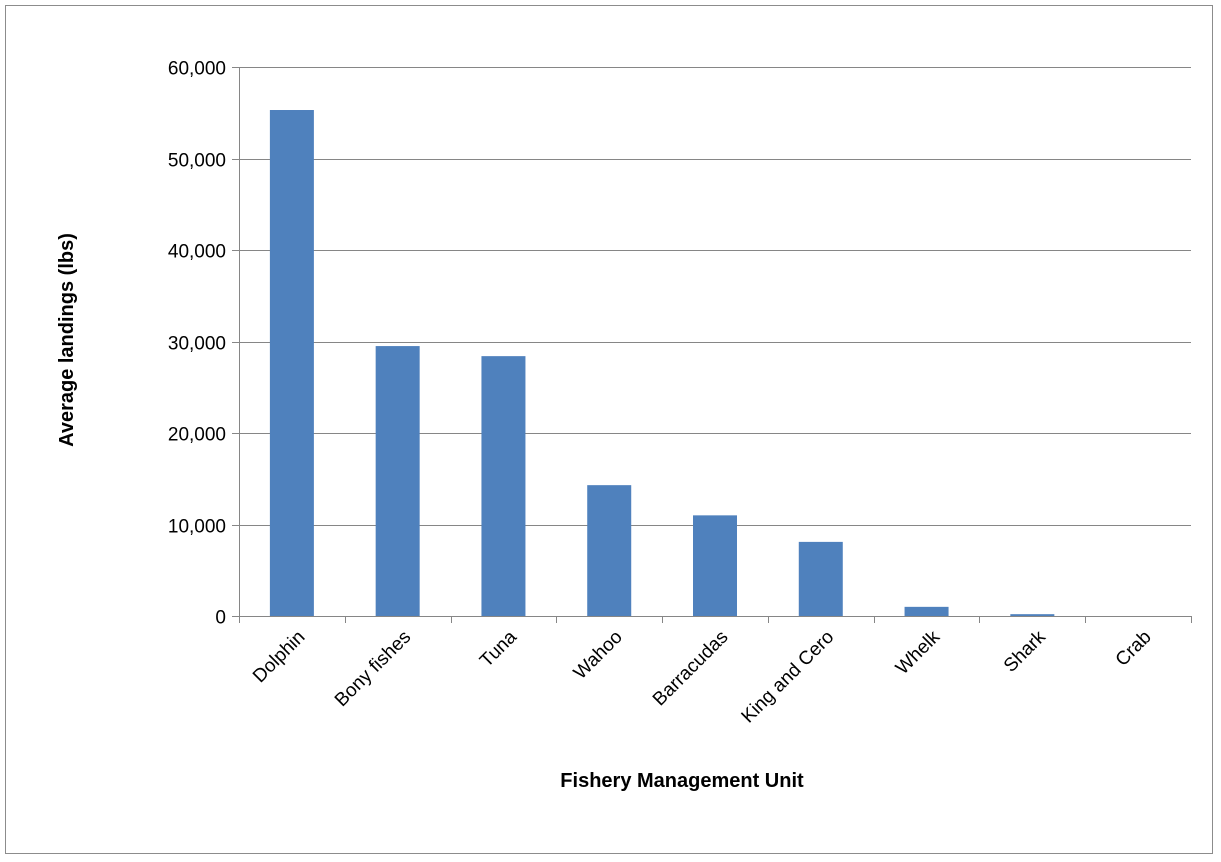  What do you see at coordinates (1134, 649) in the screenshot?
I see `x-tick-label: Crab` at bounding box center [1134, 649].